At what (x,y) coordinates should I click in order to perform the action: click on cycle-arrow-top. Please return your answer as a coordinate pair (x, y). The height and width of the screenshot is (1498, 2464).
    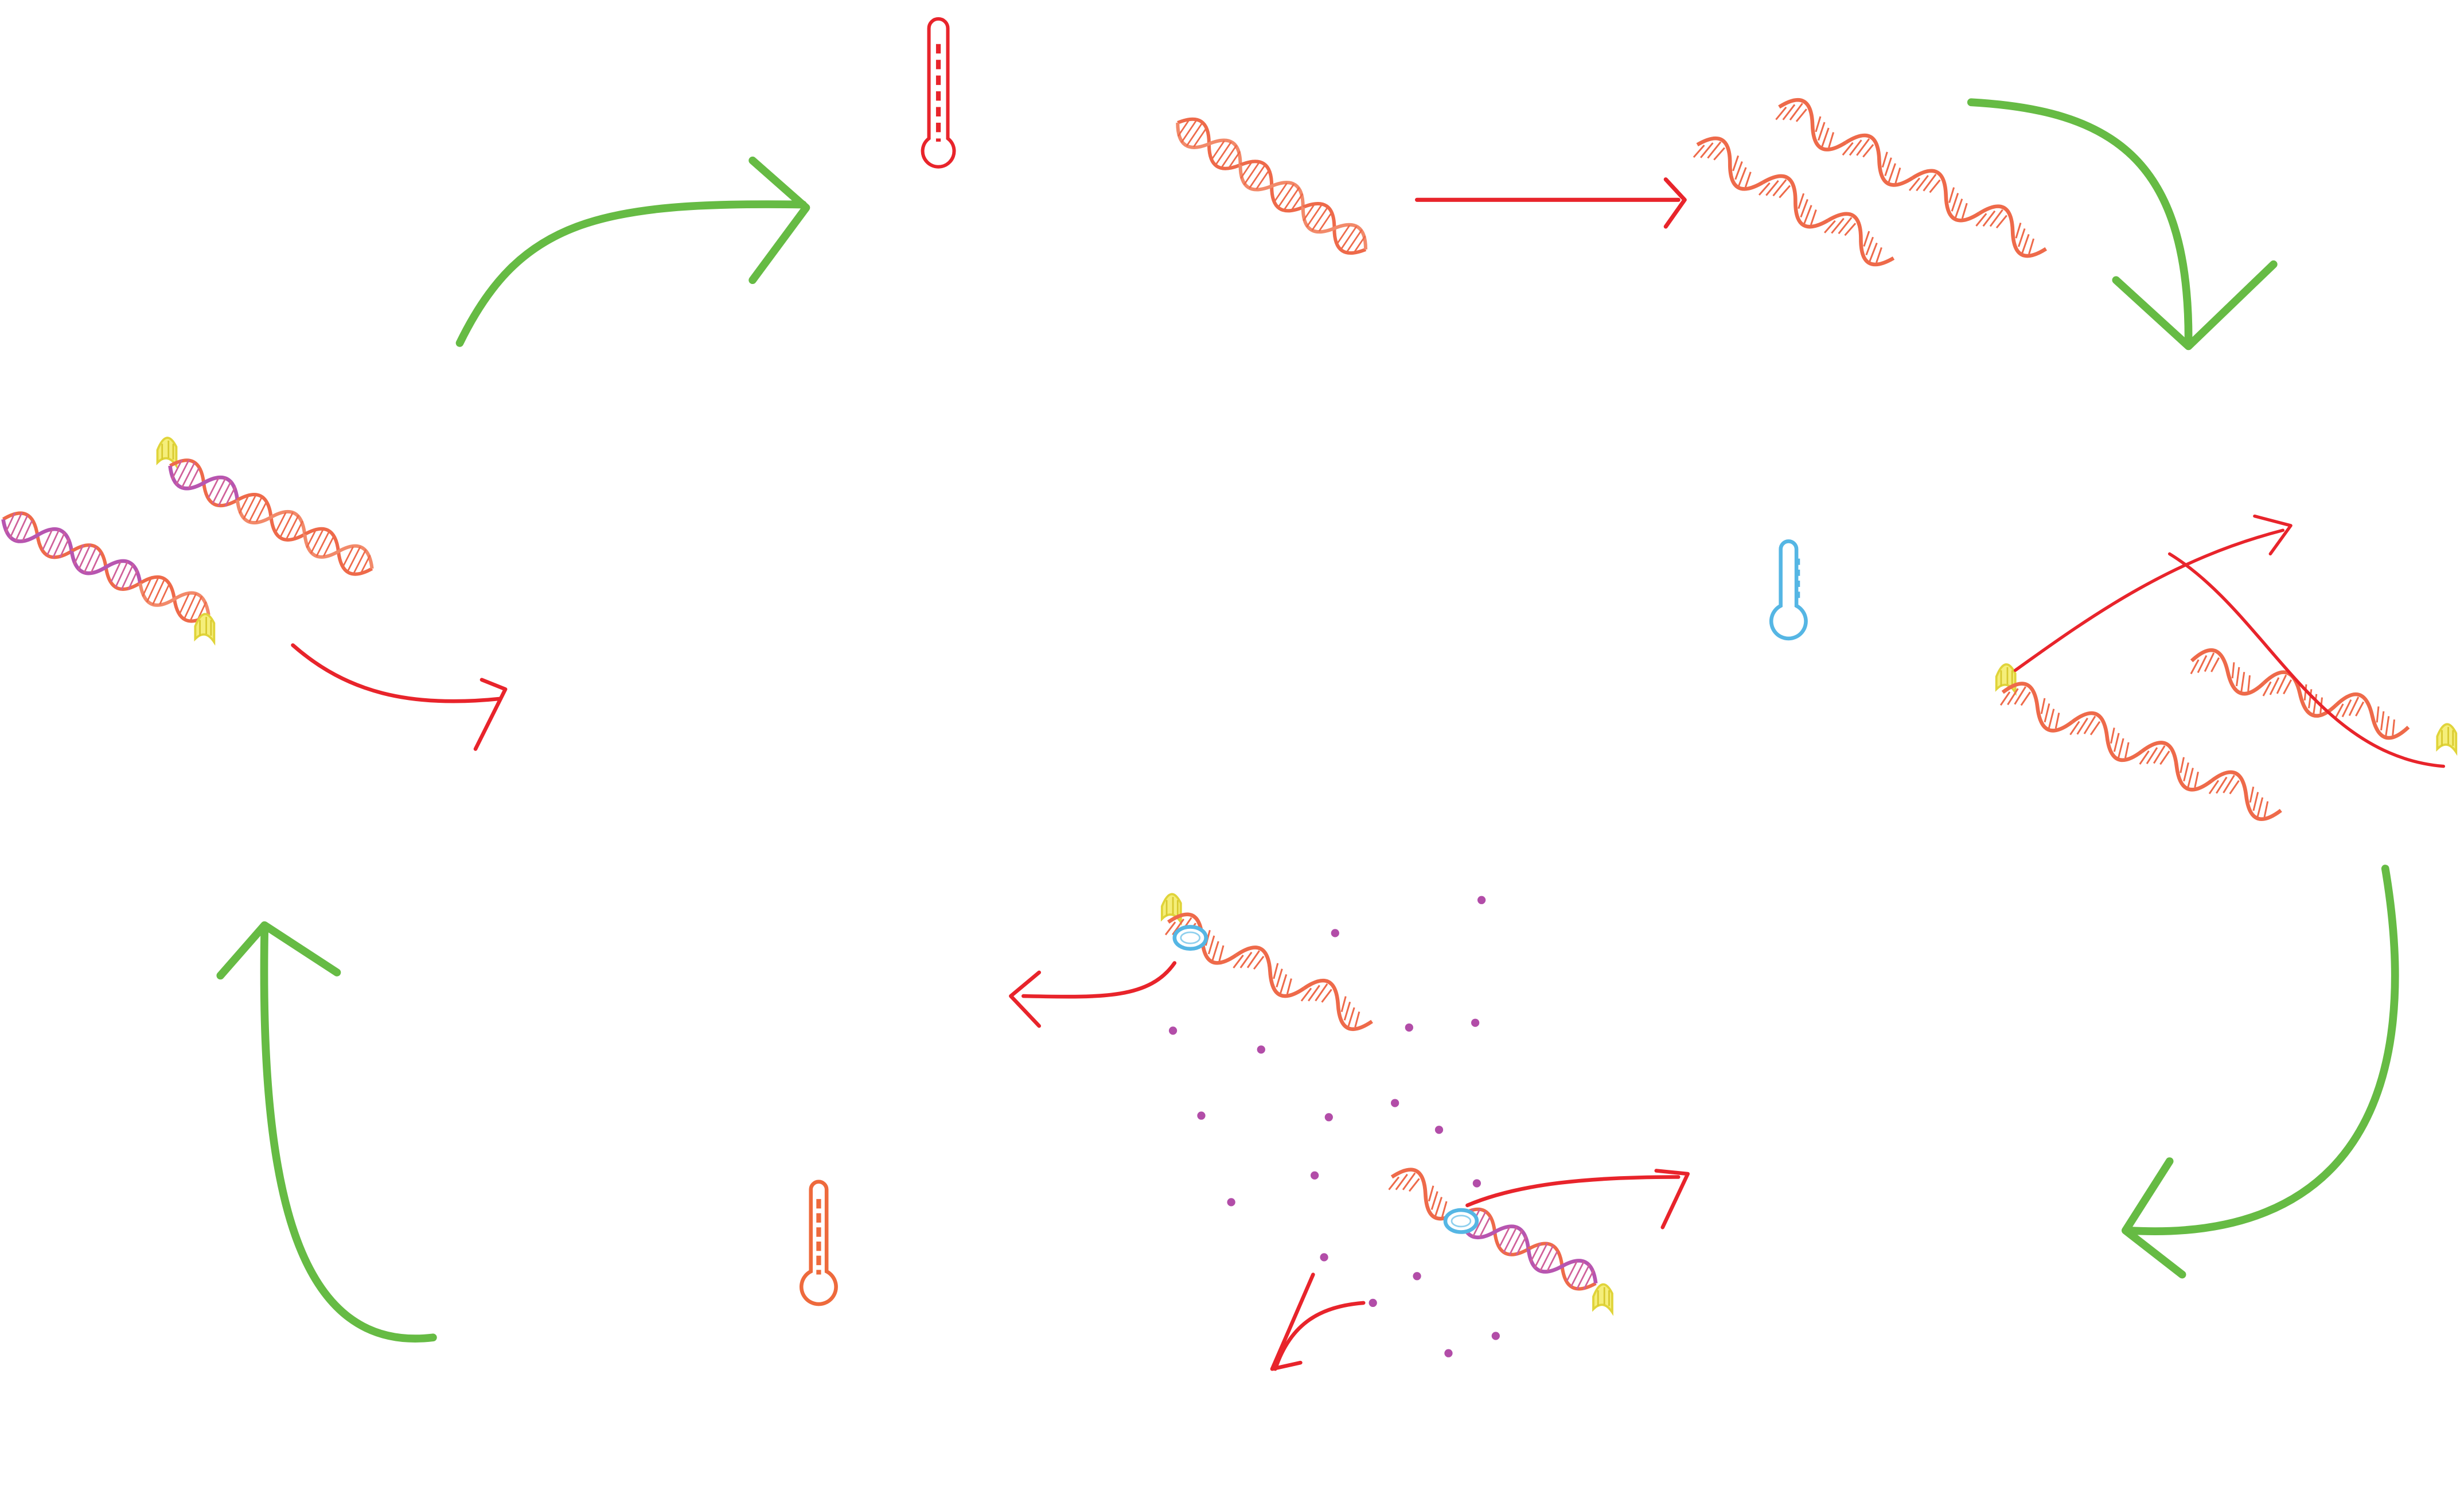
    Looking at the image, I should click on (632, 252).